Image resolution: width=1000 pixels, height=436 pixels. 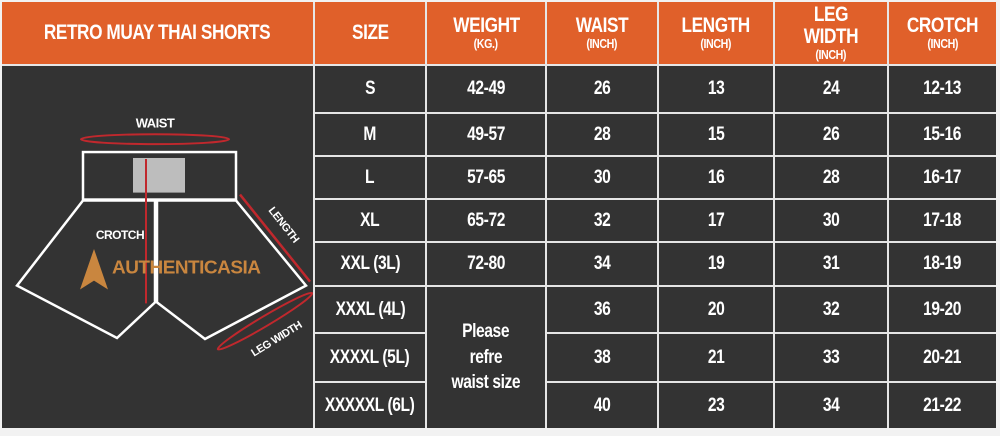 I want to click on cell-value: 42-49, so click(x=486, y=88).